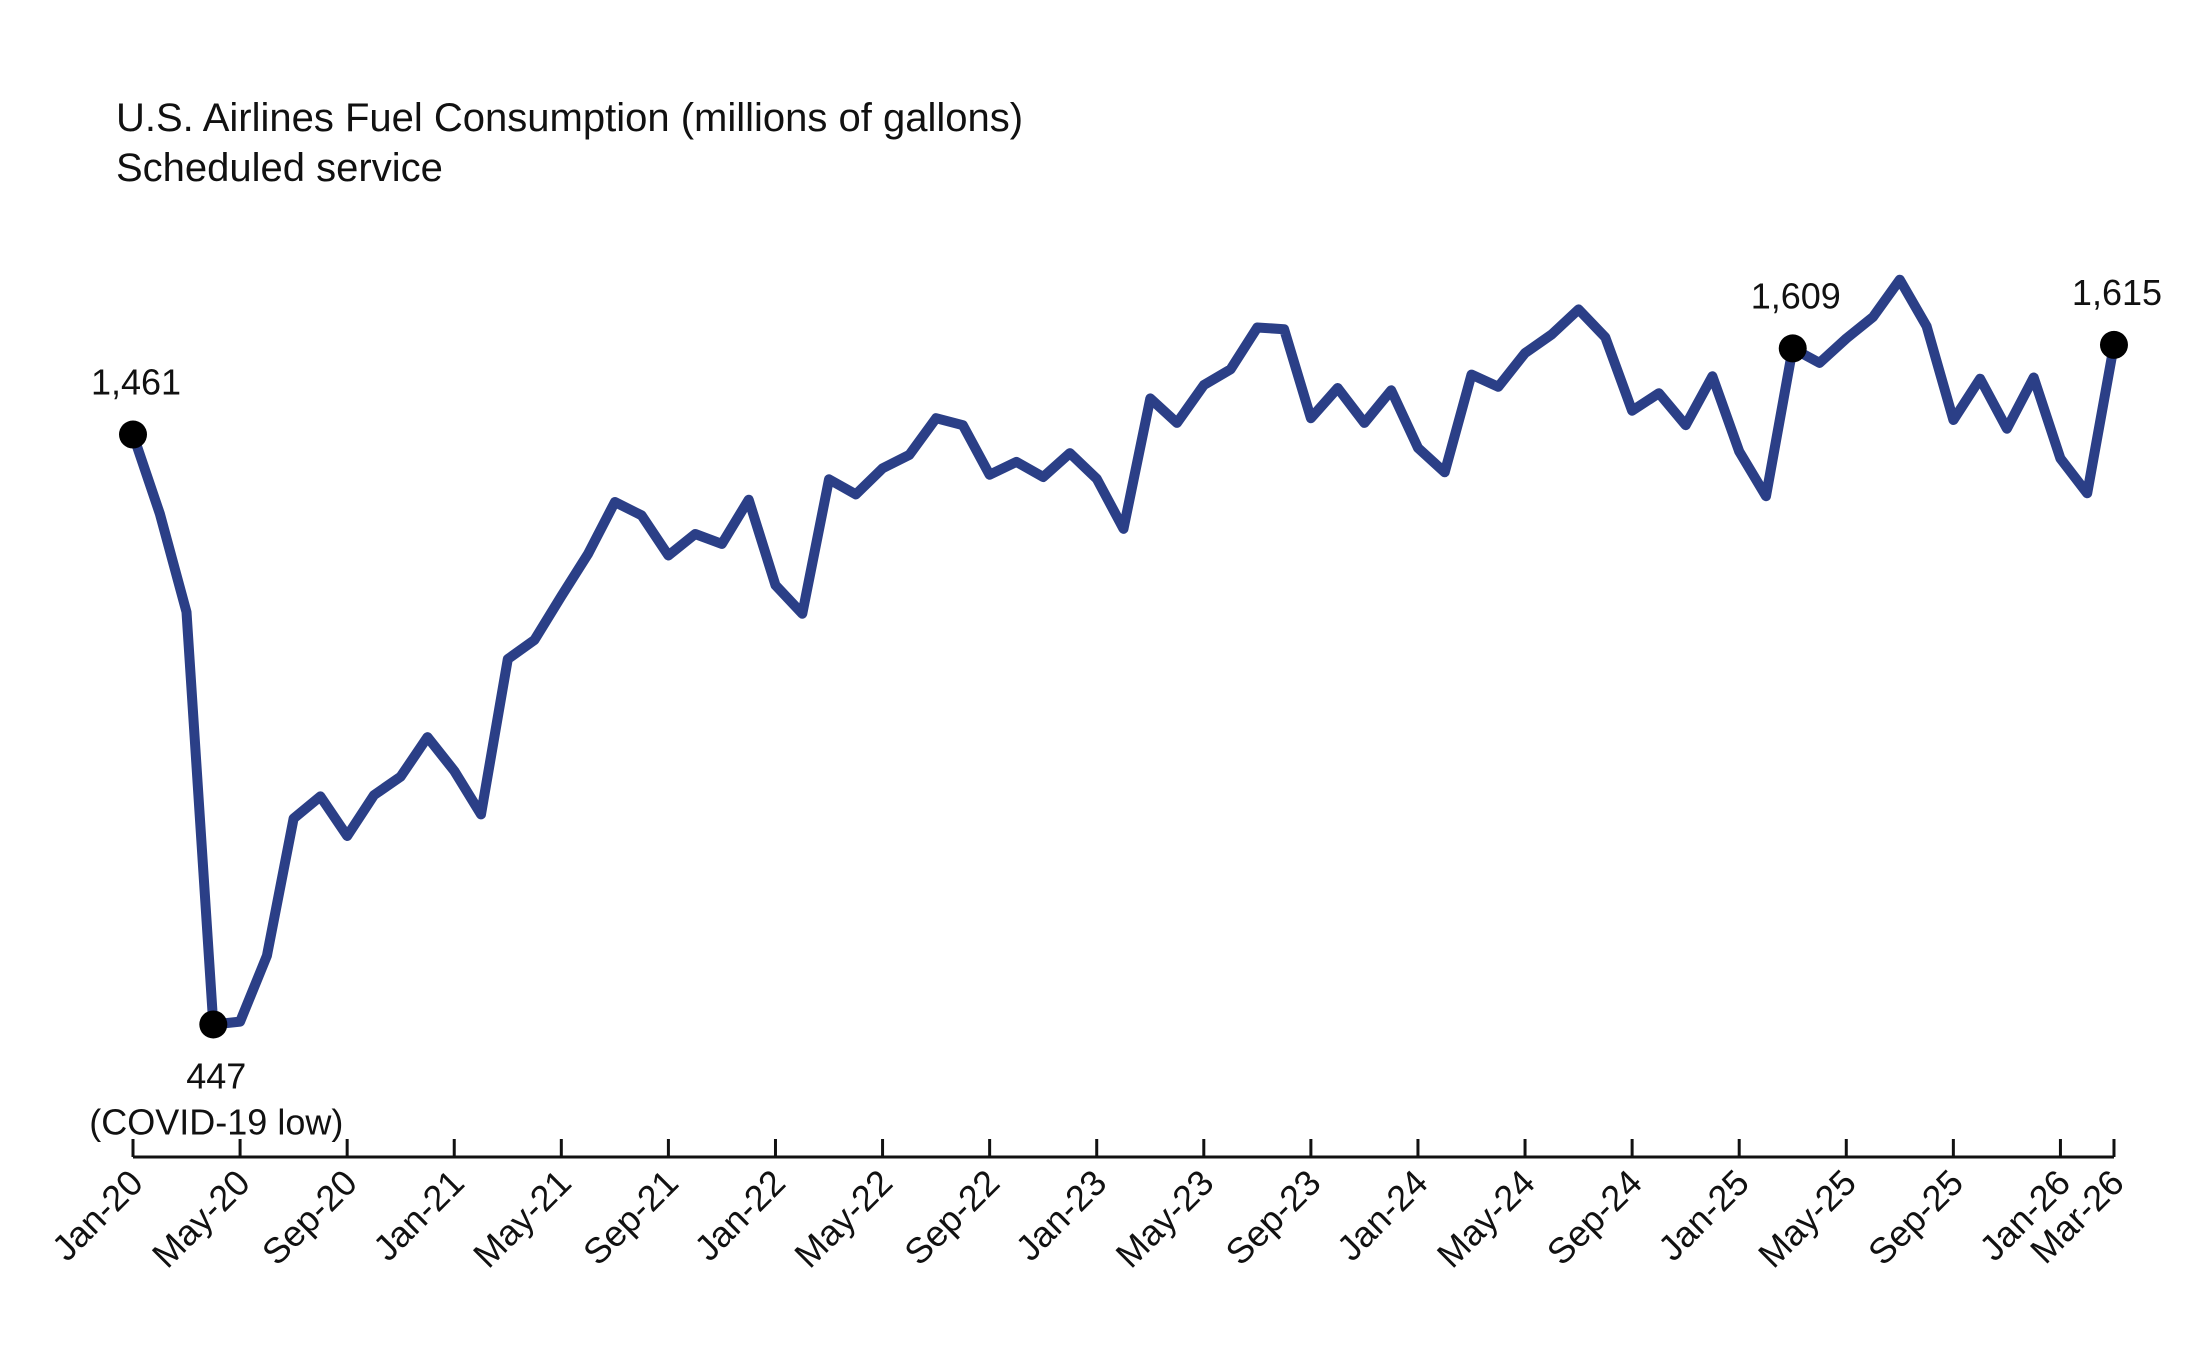 This screenshot has width=2193, height=1359. I want to click on x-tick-label: Jan-20, so click(97, 1215).